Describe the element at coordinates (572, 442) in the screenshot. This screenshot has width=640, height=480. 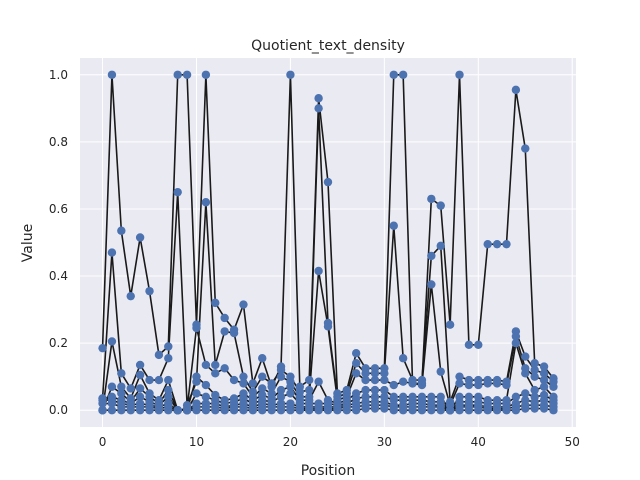
I see `x-tick-label: 50` at that location.